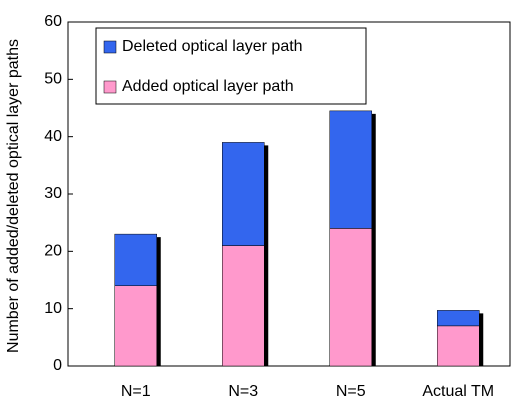 The image size is (516, 412). Describe the element at coordinates (53, 136) in the screenshot. I see `y-tick-label: 40` at that location.